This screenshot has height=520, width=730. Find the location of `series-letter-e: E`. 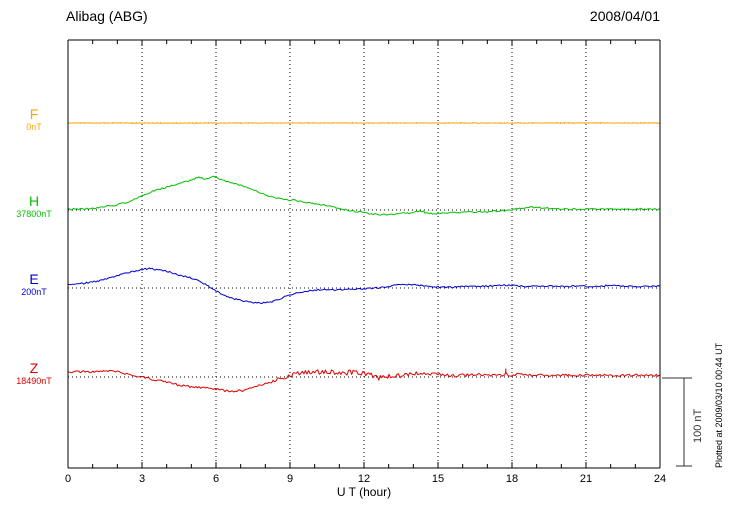

series-letter-e: E is located at coordinates (34, 279).